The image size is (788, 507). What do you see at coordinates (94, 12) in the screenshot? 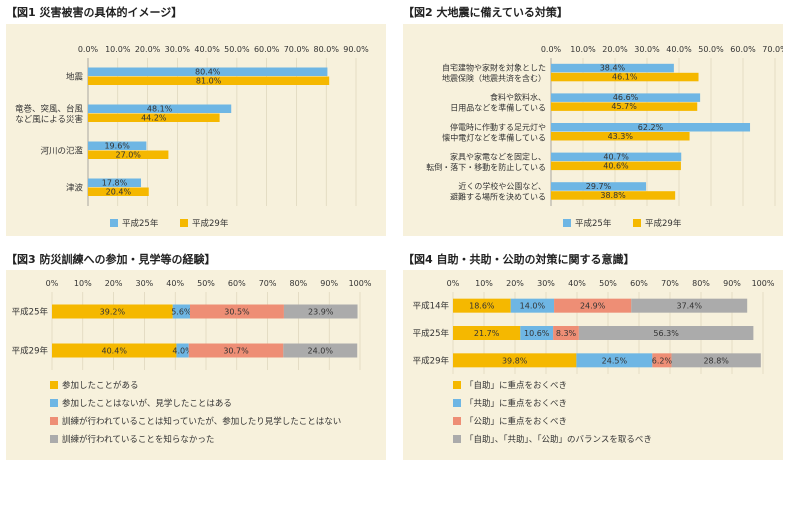
I see `fig1-title: 【図1 災害被害の具体的イメージ】` at bounding box center [94, 12].